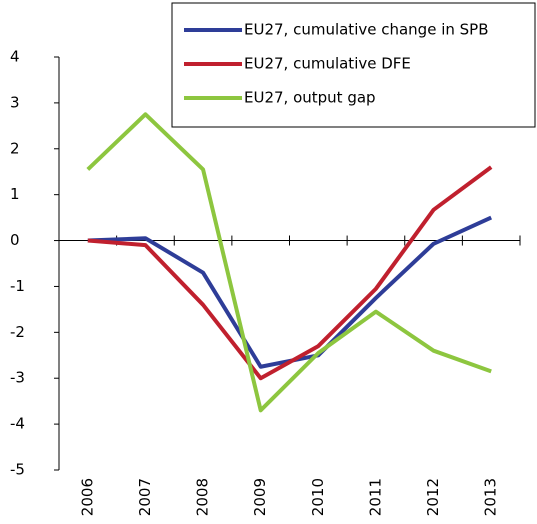  Describe the element at coordinates (15, 194) in the screenshot. I see `y-tick-label: 1` at that location.